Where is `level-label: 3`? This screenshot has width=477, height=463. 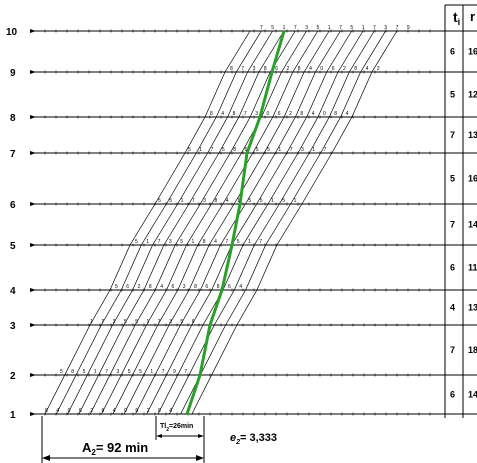 level-label: 3 is located at coordinates (13, 326).